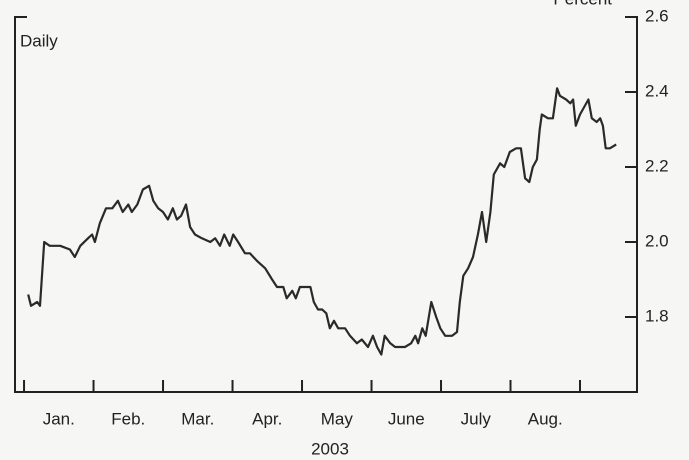 Image resolution: width=689 pixels, height=460 pixels. What do you see at coordinates (330, 448) in the screenshot?
I see `x-axis-label: 2003` at bounding box center [330, 448].